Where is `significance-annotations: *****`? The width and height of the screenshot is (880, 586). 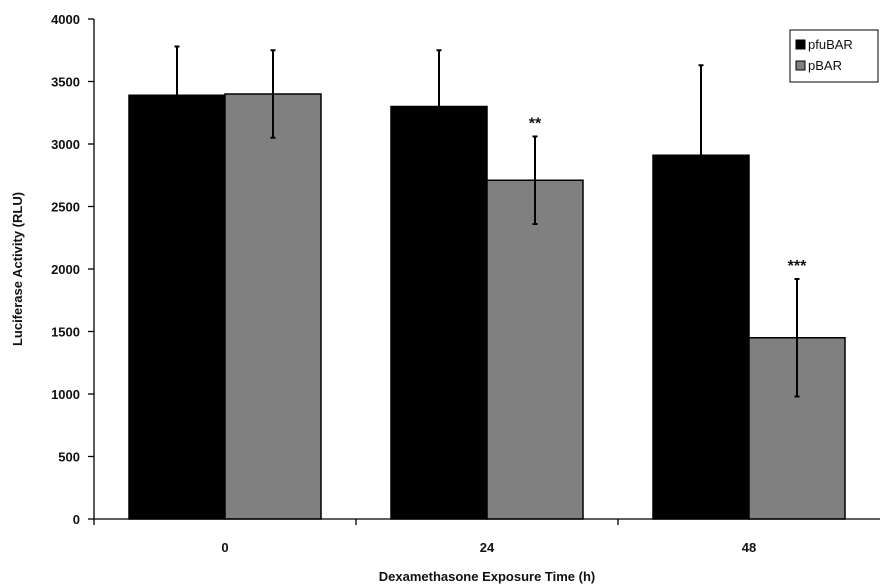
significance-annotations: ***** is located at coordinates (668, 196).